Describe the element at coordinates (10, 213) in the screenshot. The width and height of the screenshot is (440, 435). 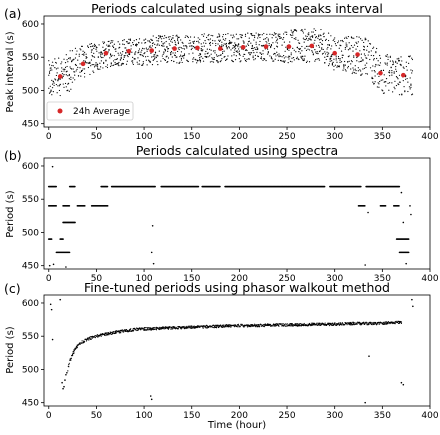
I see `y-axis-label: Period (s)` at that location.